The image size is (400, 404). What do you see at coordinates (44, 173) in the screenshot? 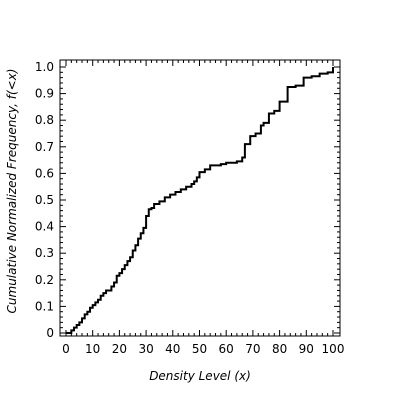
I see `y-tick-label: 0.6` at bounding box center [44, 173].